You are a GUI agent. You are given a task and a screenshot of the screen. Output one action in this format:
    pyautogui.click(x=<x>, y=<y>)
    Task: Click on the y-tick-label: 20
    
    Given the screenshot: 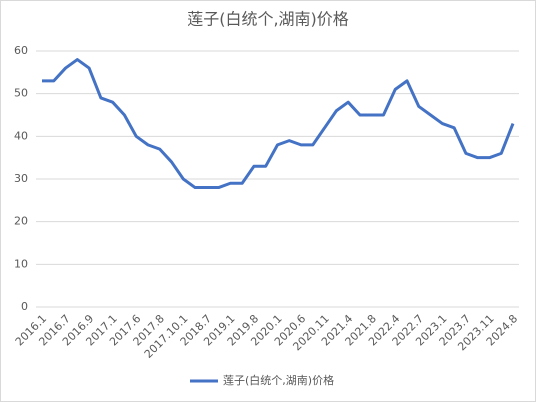 What is the action you would take?
    pyautogui.click(x=21, y=221)
    